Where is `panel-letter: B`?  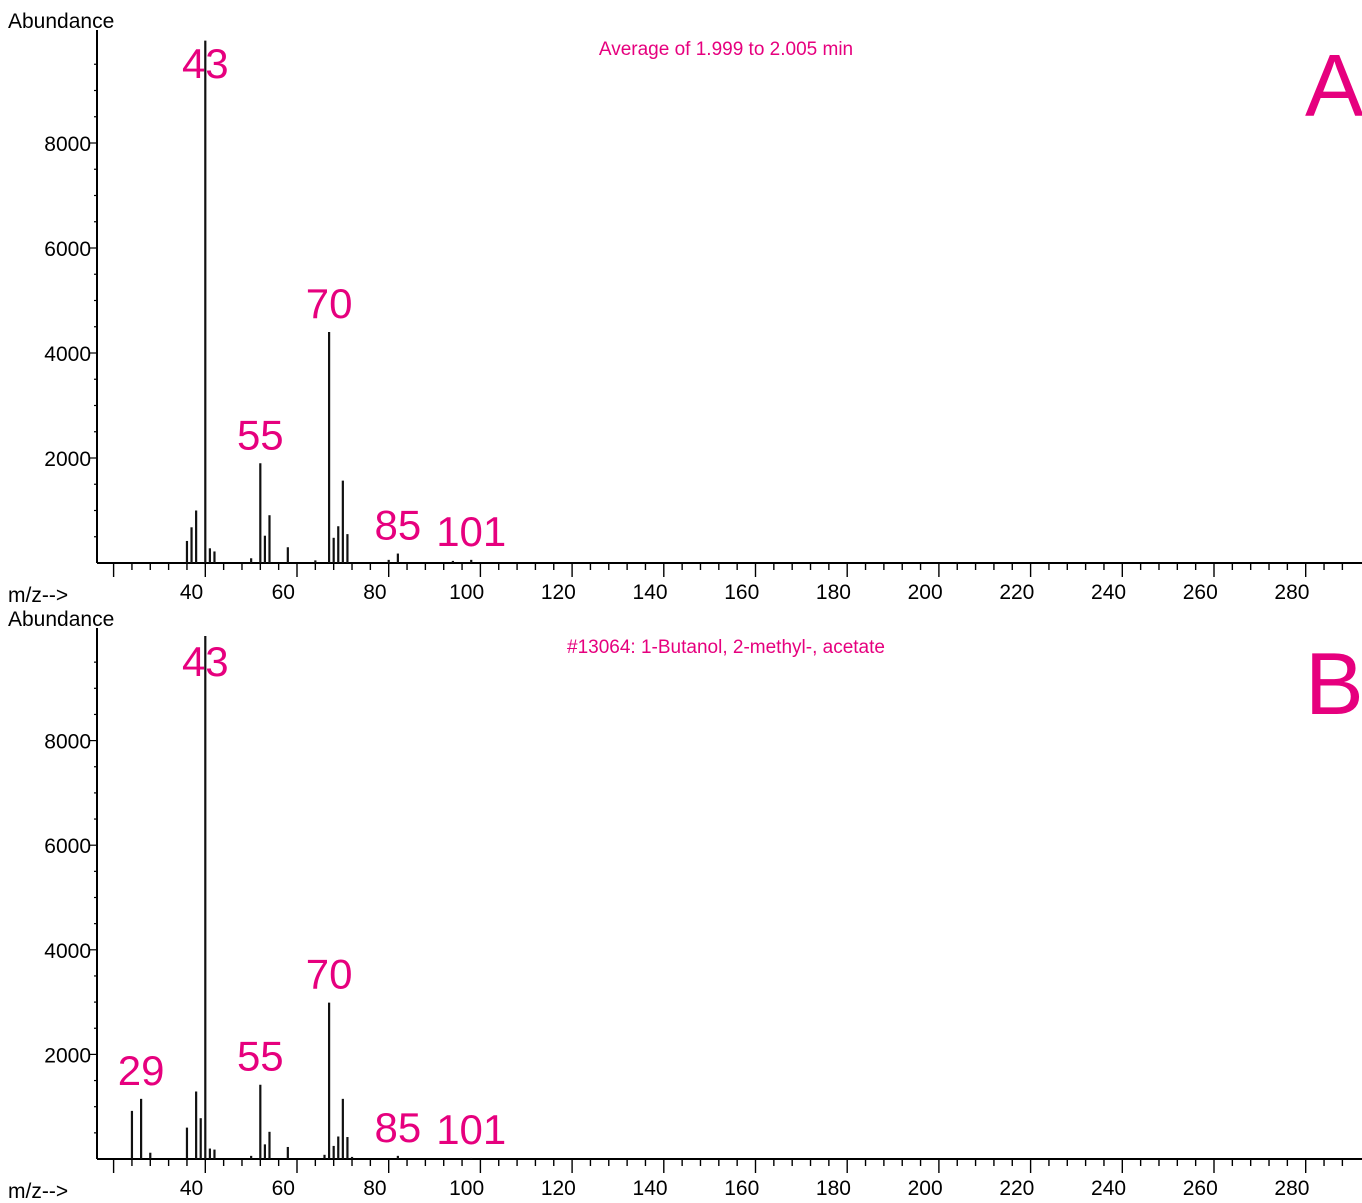
panel-letter: B is located at coordinates (1333, 683).